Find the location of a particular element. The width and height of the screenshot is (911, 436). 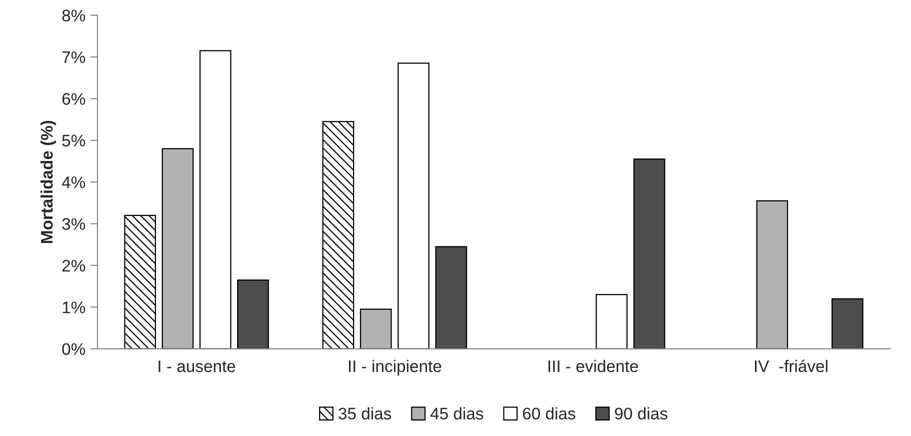

y-tick-label: 1% is located at coordinates (74, 308).